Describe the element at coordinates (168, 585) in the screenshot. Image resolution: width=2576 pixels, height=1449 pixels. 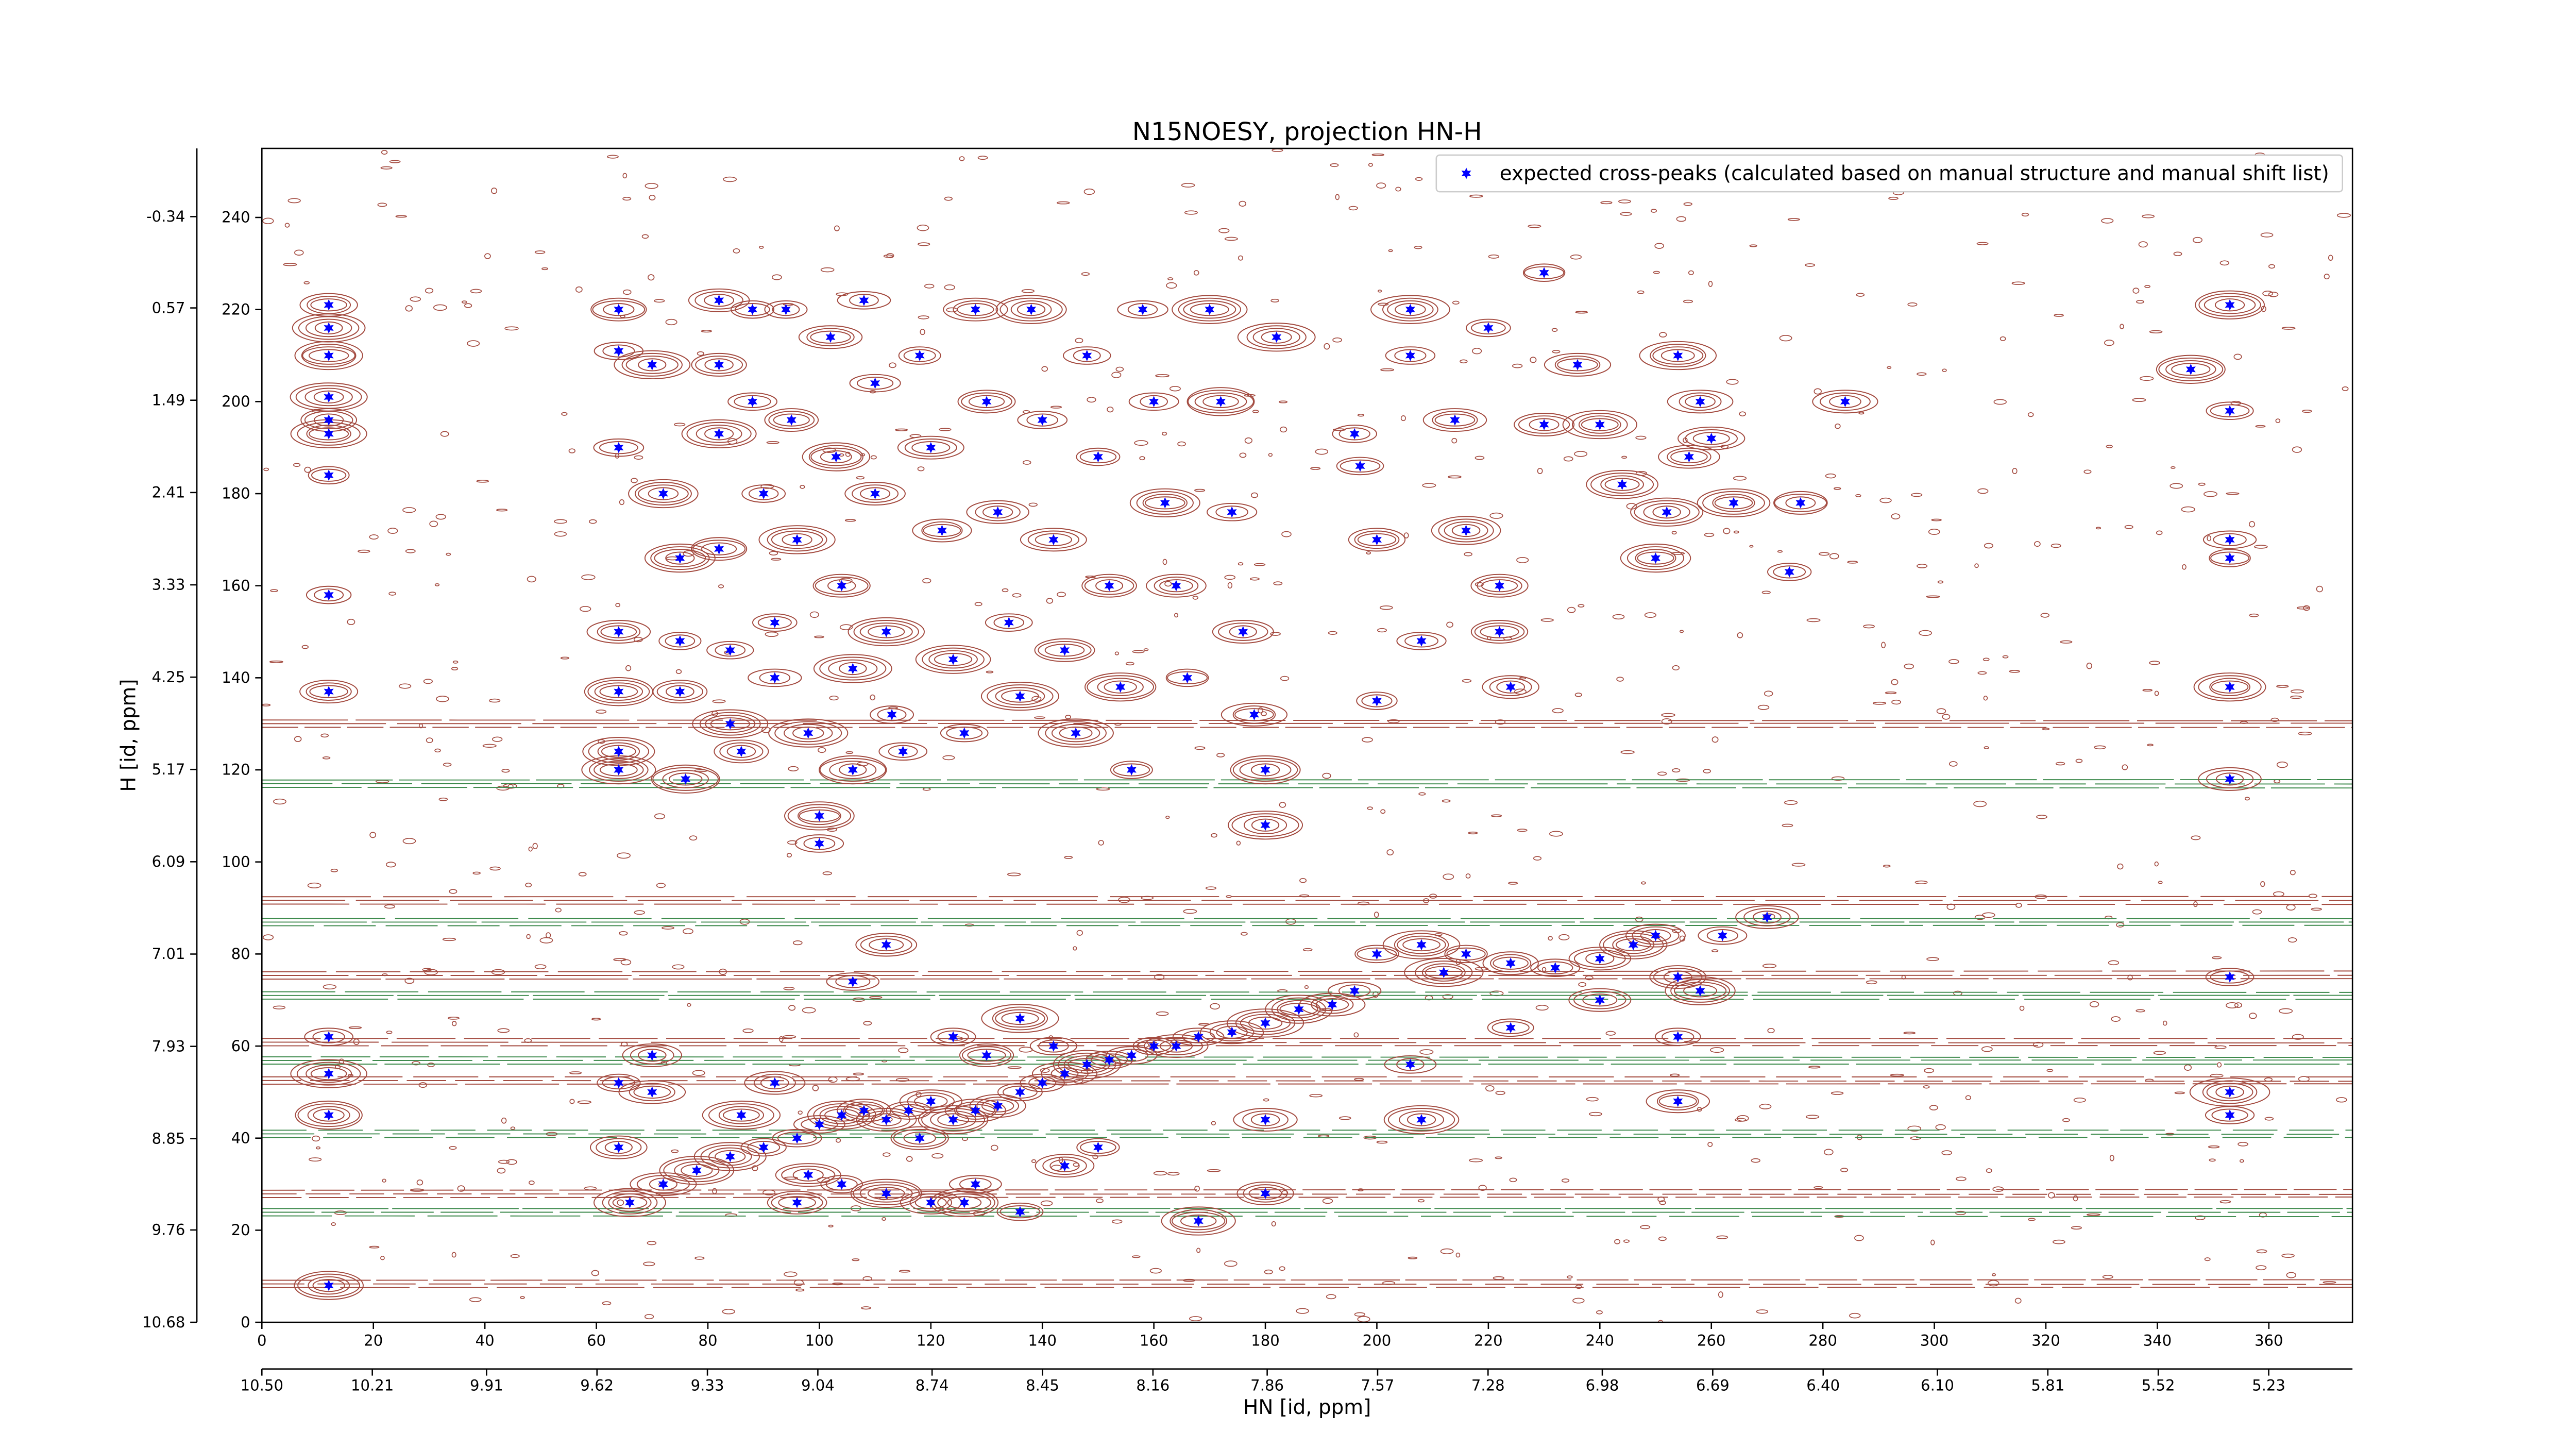
I see `y2-tick-label: 3.33` at that location.